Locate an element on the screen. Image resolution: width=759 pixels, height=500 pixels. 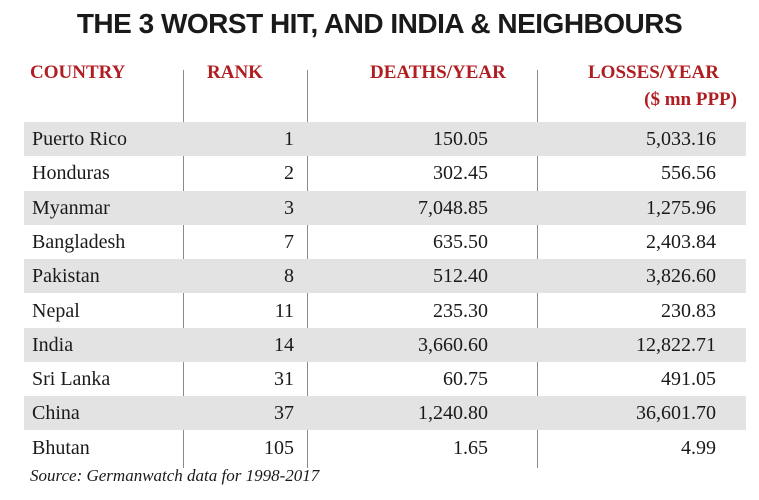
rank-cell: 14 is located at coordinates (284, 344).